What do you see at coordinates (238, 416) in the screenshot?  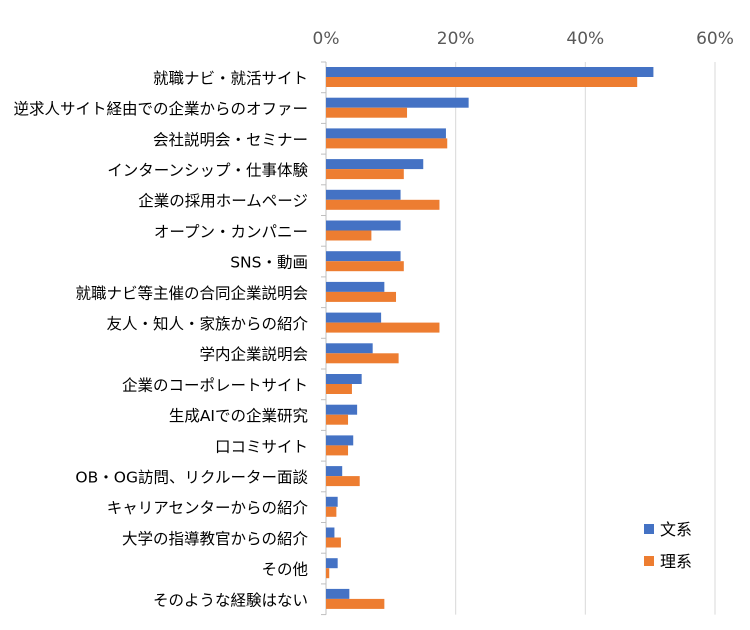 I see `category-label: 生成AIでの企業研究` at bounding box center [238, 416].